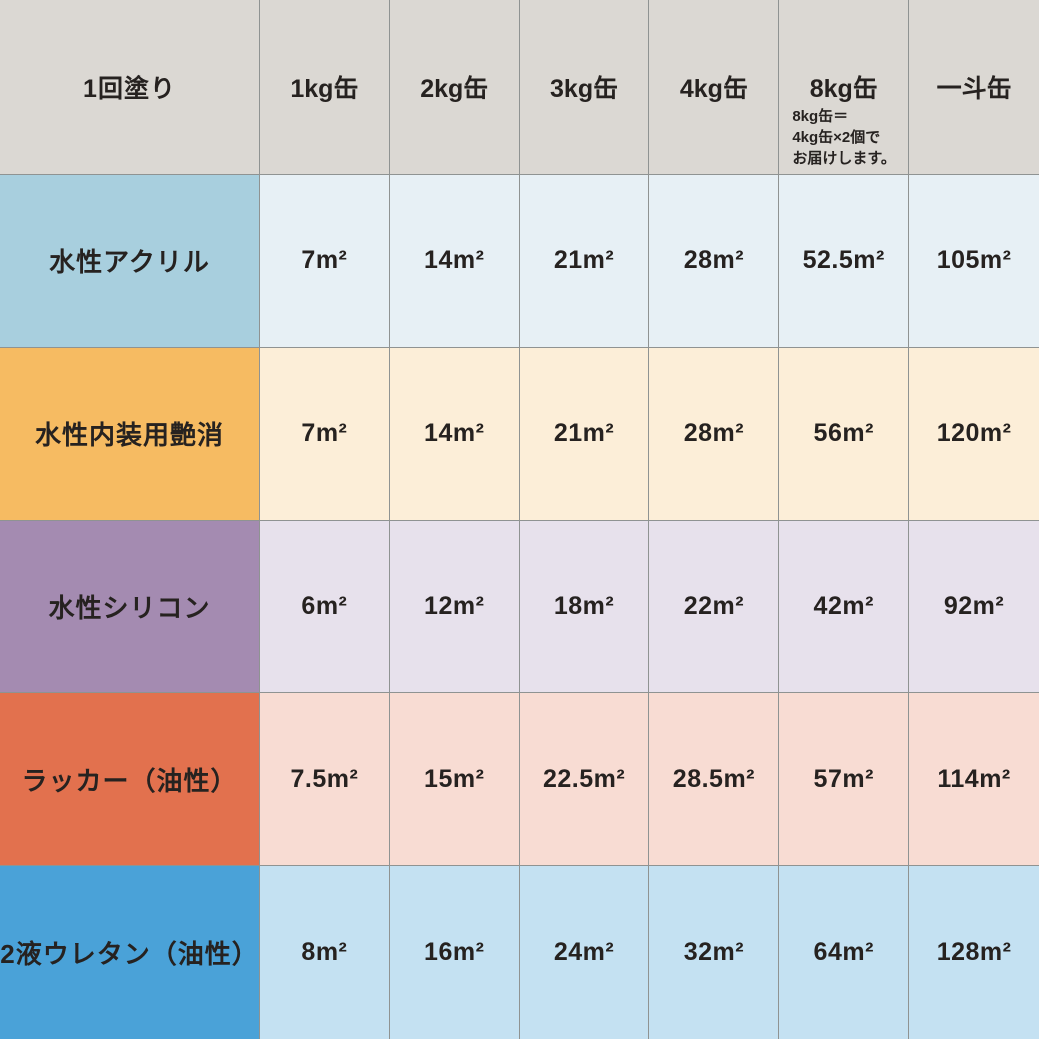 The height and width of the screenshot is (1039, 1039). What do you see at coordinates (454, 87) in the screenshot?
I see `header-col-2kg: 2kg缶` at bounding box center [454, 87].